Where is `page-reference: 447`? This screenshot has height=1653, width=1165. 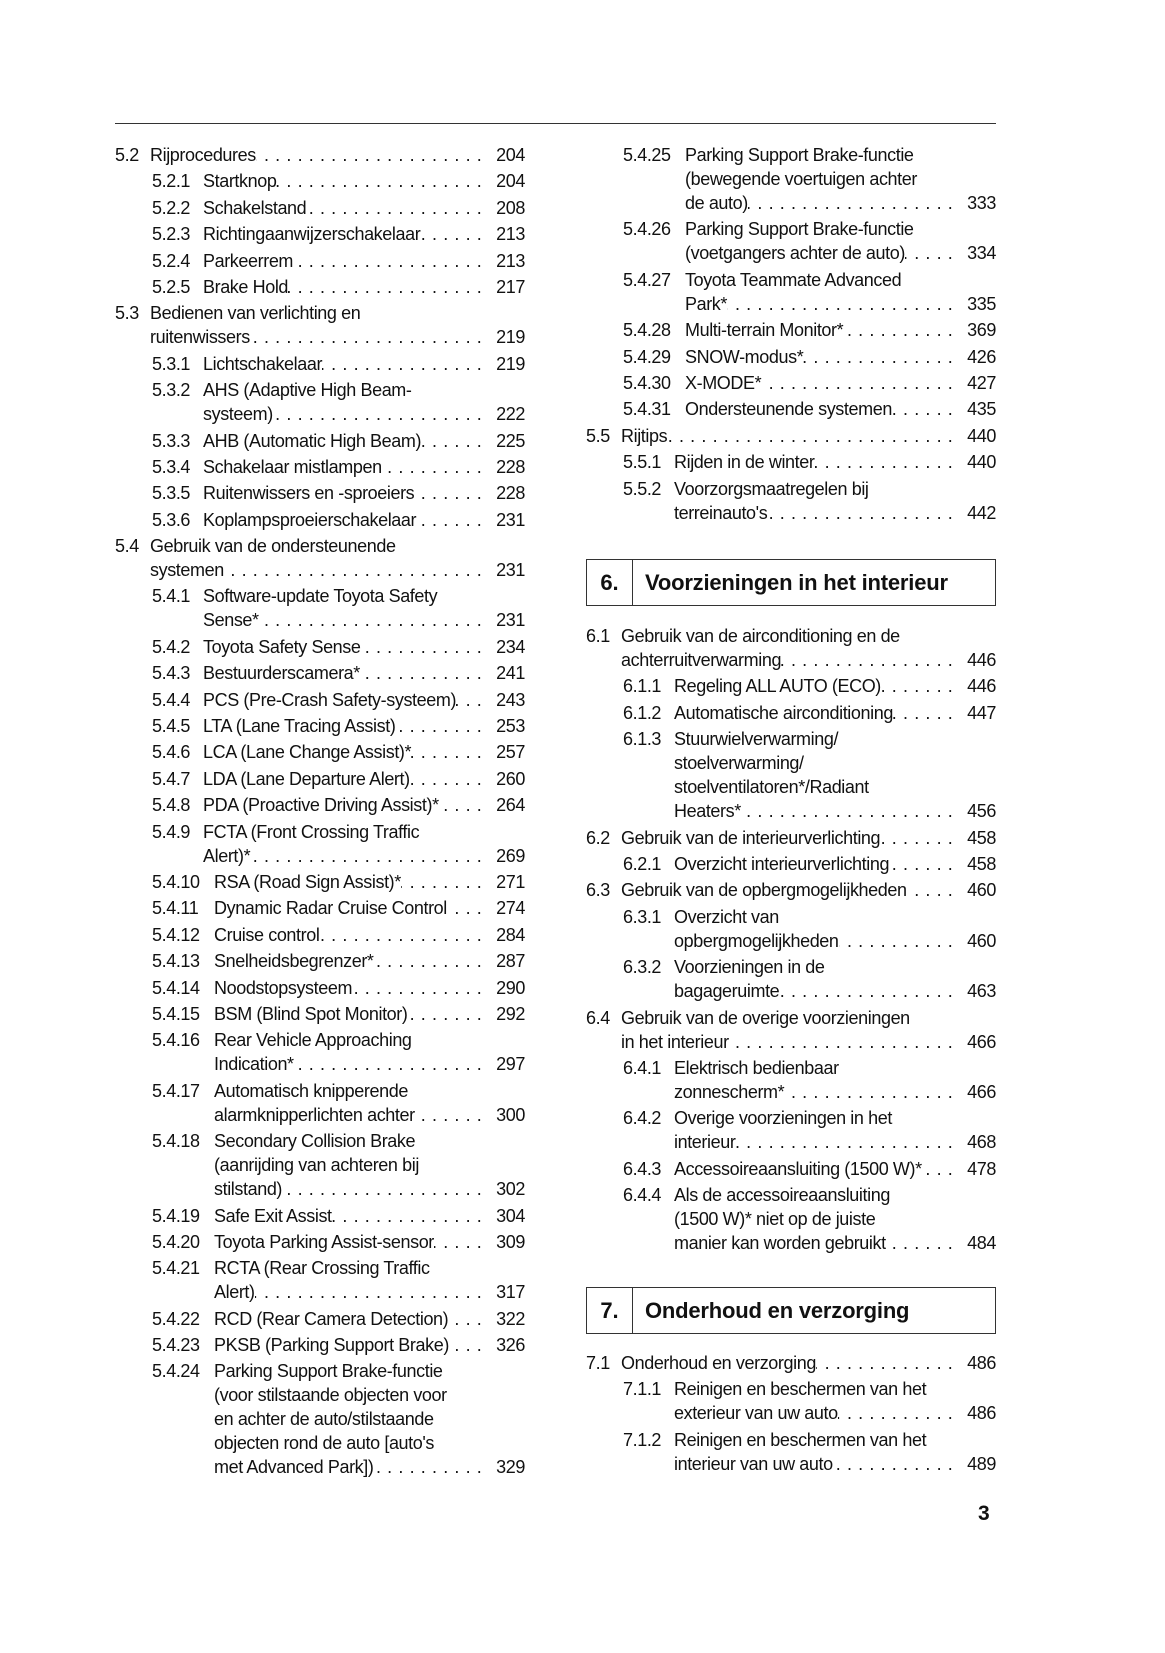 page-reference: 447 is located at coordinates (981, 712).